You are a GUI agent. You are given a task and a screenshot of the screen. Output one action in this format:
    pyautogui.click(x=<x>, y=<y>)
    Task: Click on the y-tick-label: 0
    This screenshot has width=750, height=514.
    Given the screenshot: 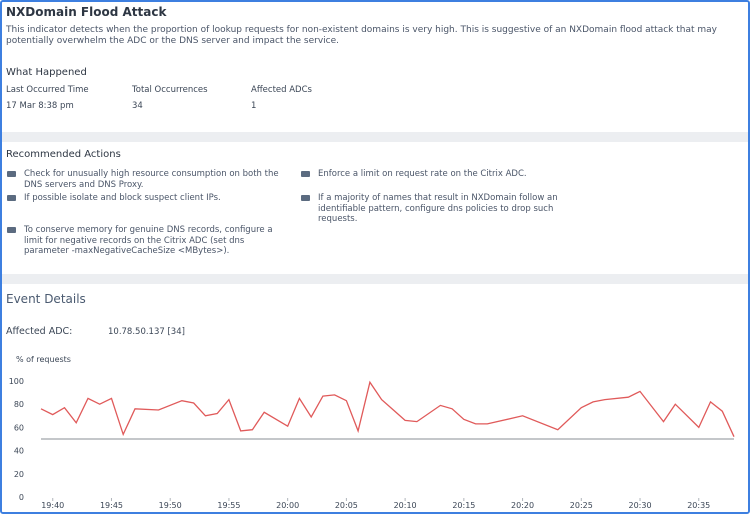 What is the action you would take?
    pyautogui.click(x=21, y=497)
    